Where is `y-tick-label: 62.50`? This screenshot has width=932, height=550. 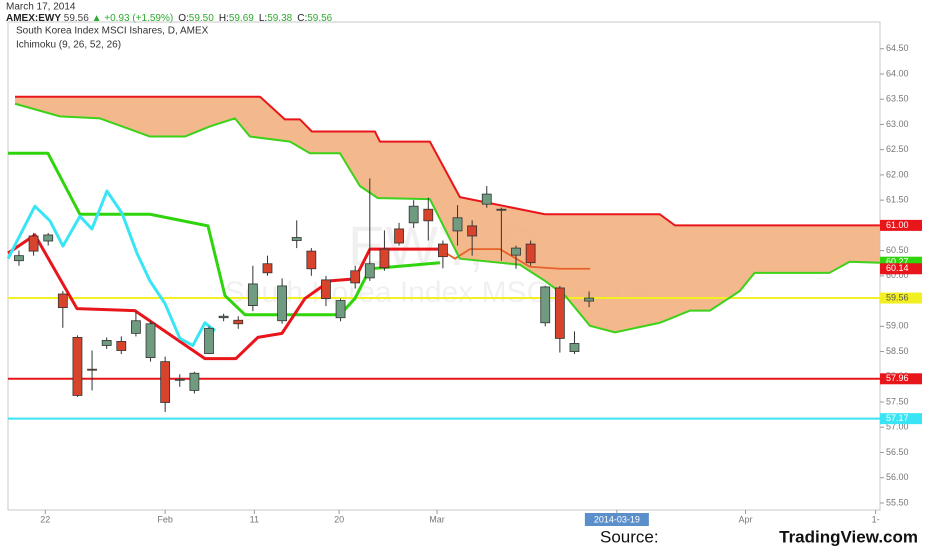
y-tick-label: 62.50 is located at coordinates (897, 149).